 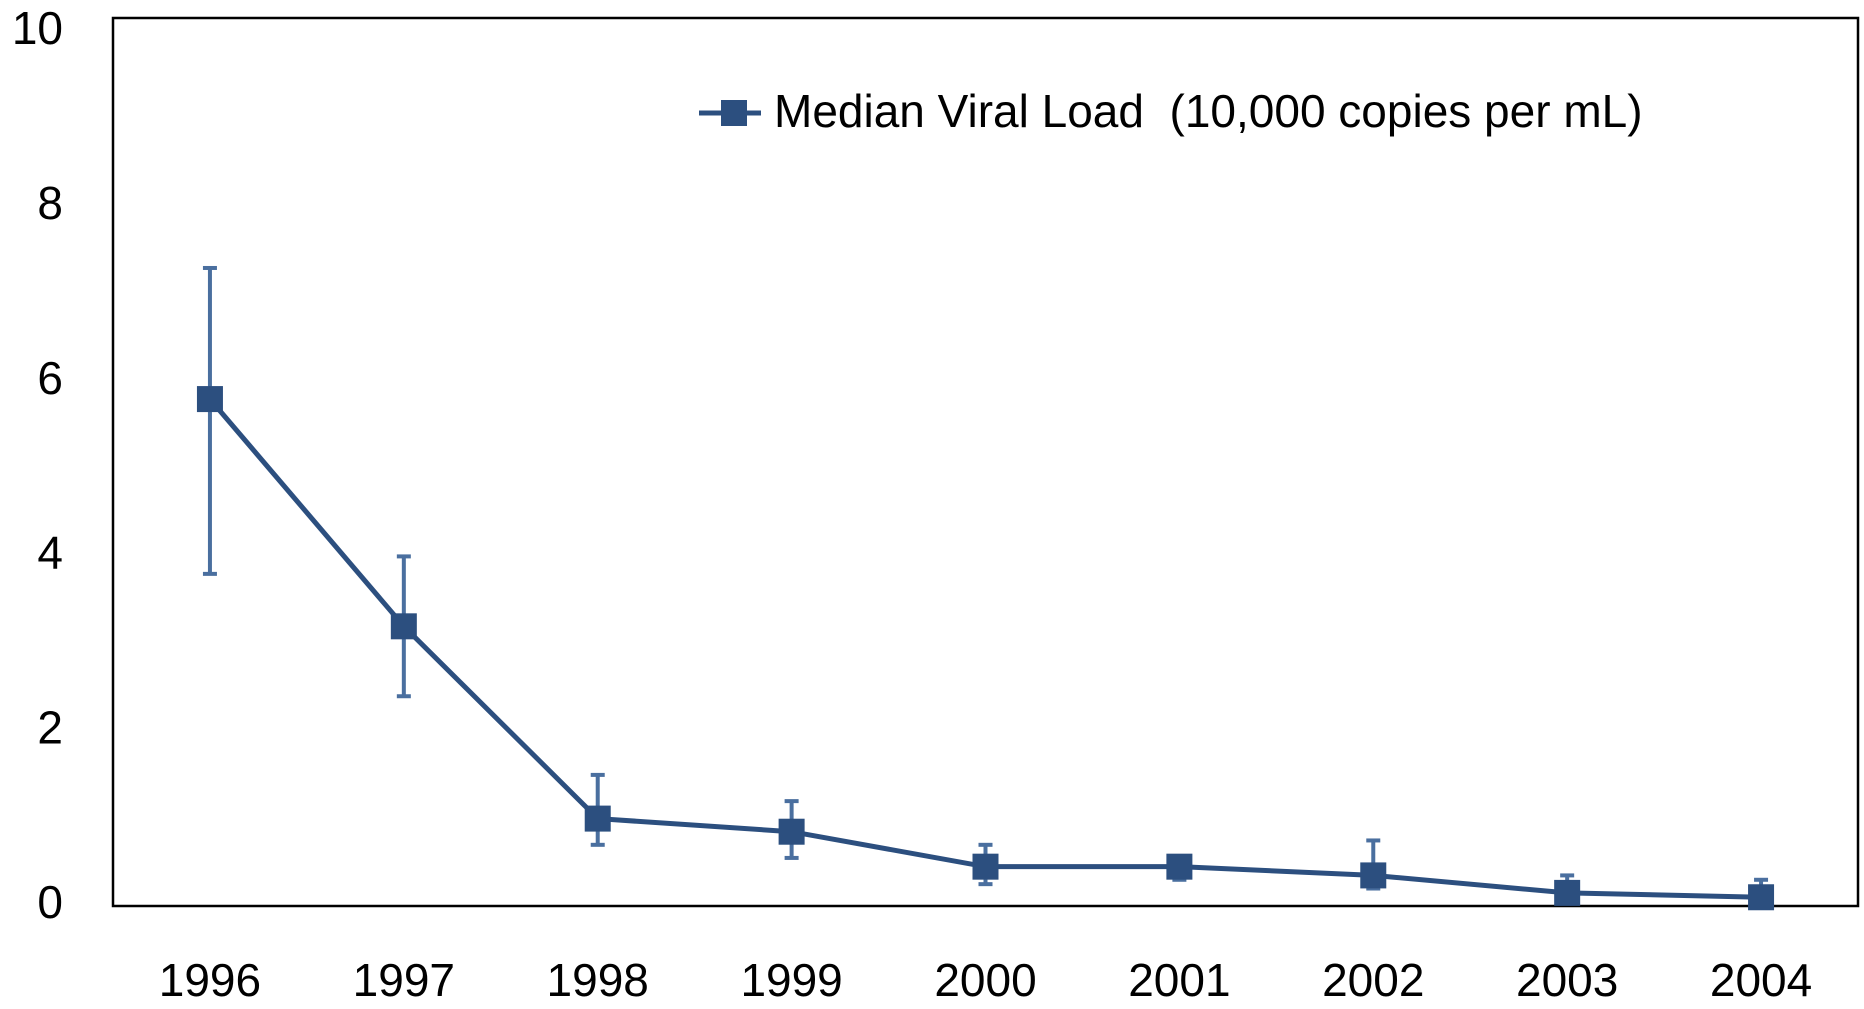 I want to click on y-tick-label: 2, so click(x=50, y=727).